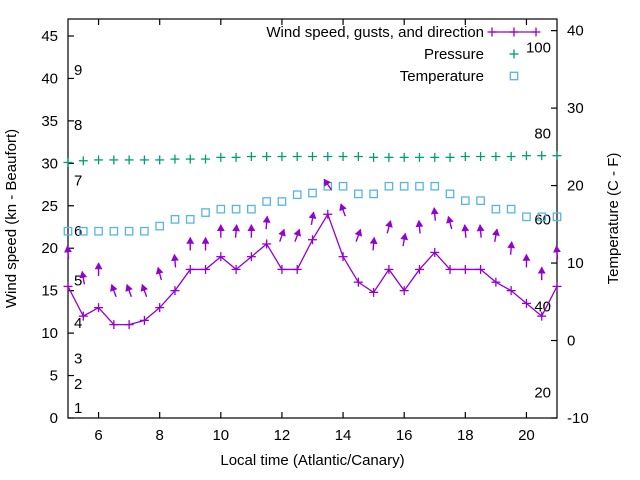 The width and height of the screenshot is (640, 480). I want to click on x-tick-label: 8, so click(160, 435).